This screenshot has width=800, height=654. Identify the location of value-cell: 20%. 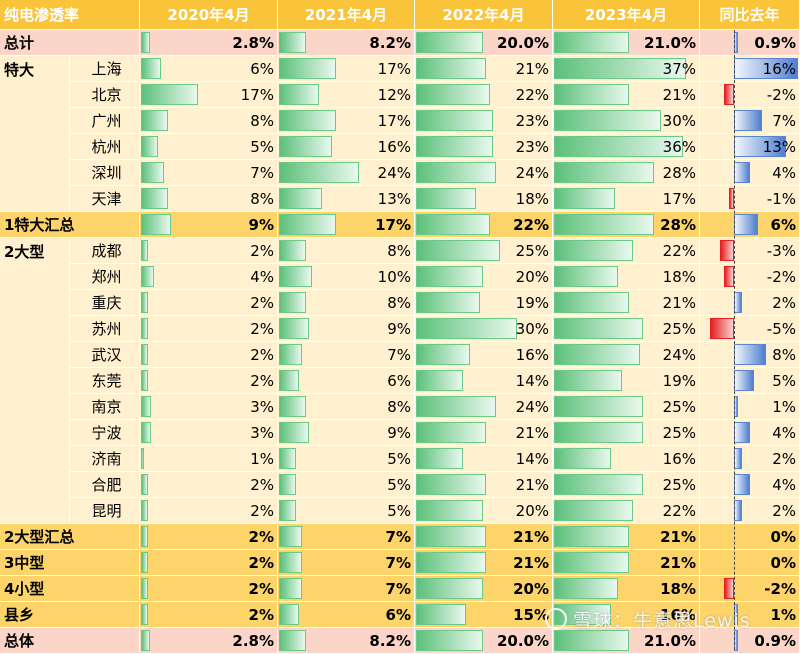
(484, 511).